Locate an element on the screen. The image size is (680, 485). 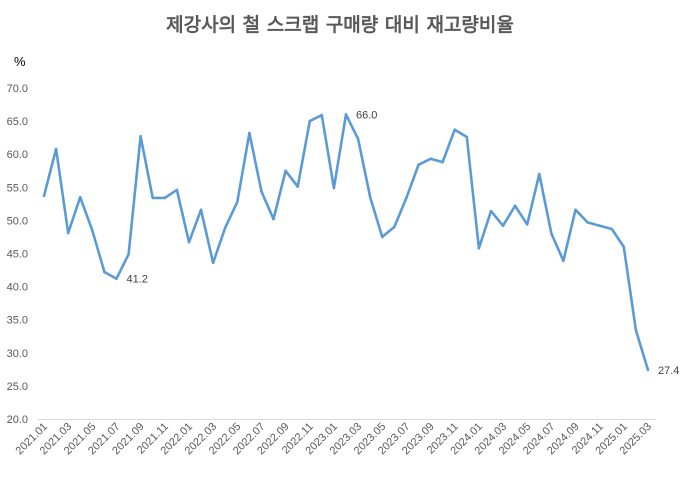
y-tick-label: 25.0 is located at coordinates (17, 387).